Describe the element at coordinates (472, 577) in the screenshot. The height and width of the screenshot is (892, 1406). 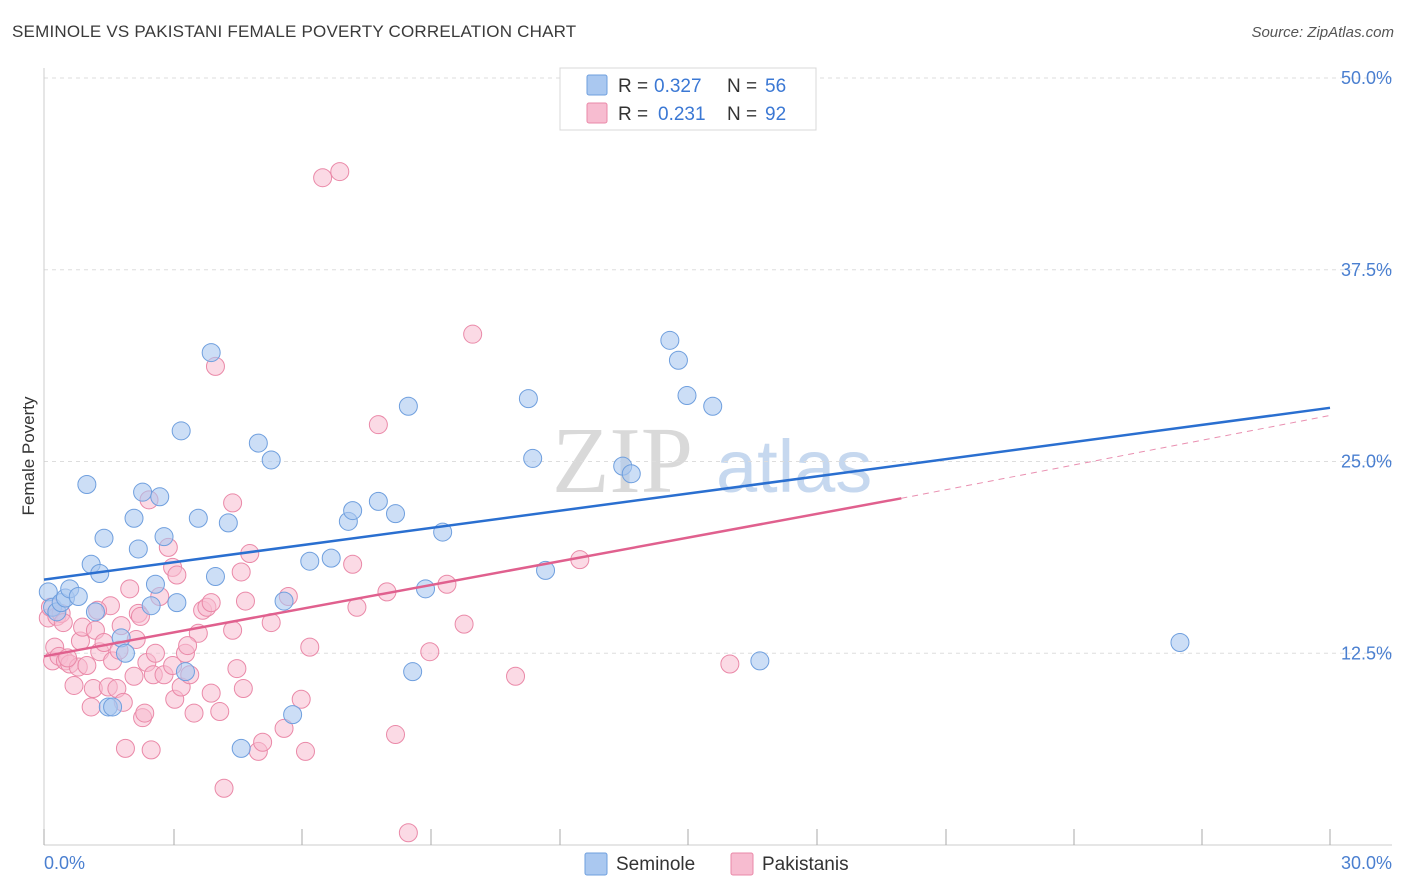
I see `pakistanis-trend-line` at that location.